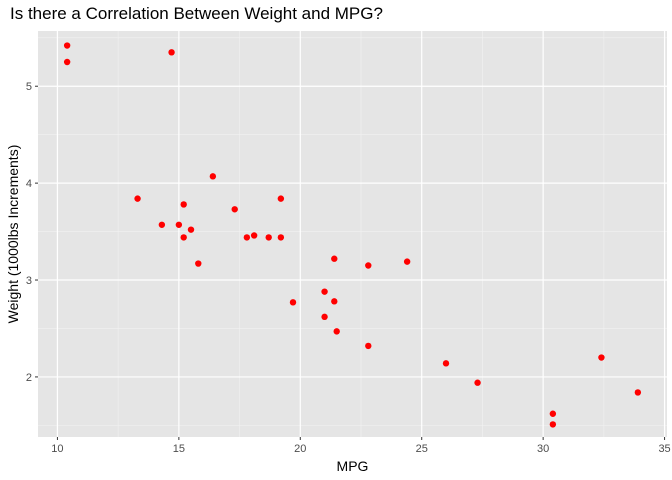 Image resolution: width=672 pixels, height=480 pixels. I want to click on x-tick-label: 15, so click(179, 449).